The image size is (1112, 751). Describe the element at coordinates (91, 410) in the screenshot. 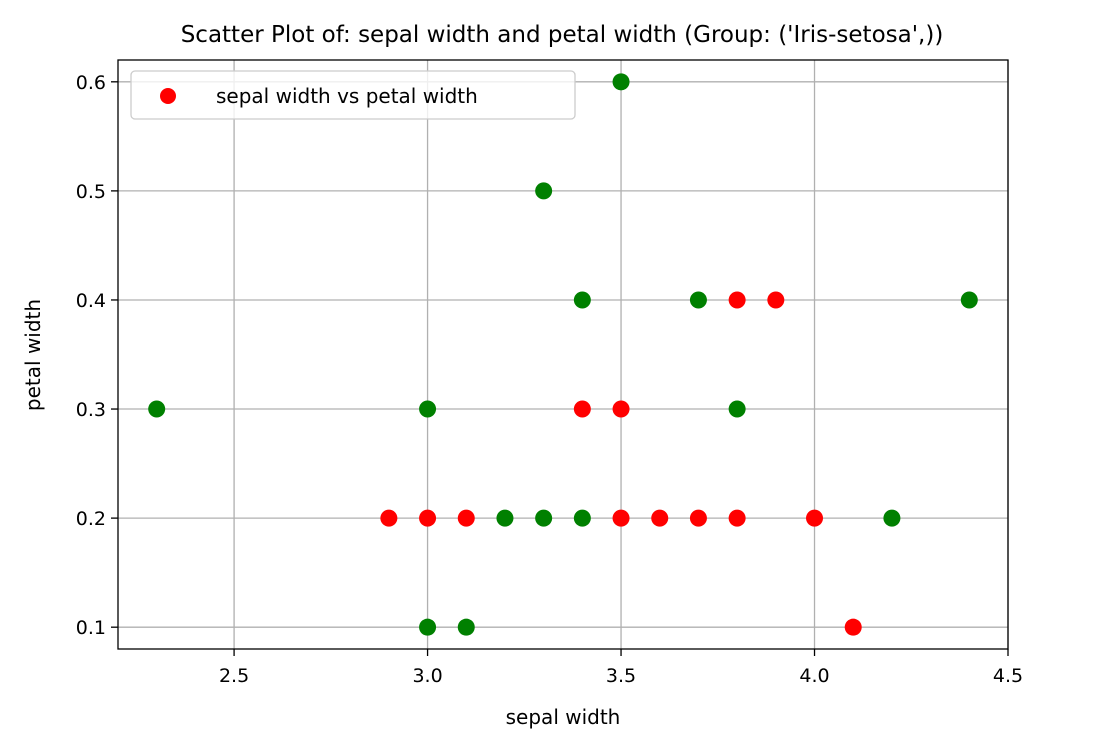

I see `y-tick-label: 0.3` at that location.